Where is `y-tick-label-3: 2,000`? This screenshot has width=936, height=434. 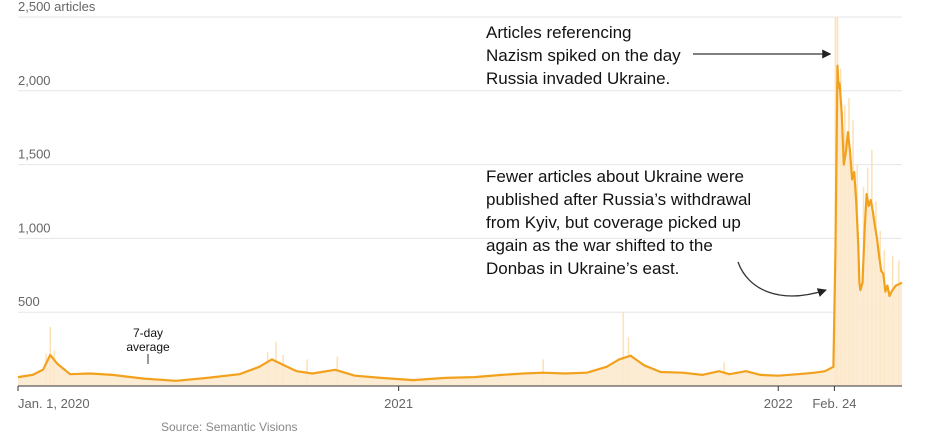
y-tick-label-3: 2,000 is located at coordinates (34, 80).